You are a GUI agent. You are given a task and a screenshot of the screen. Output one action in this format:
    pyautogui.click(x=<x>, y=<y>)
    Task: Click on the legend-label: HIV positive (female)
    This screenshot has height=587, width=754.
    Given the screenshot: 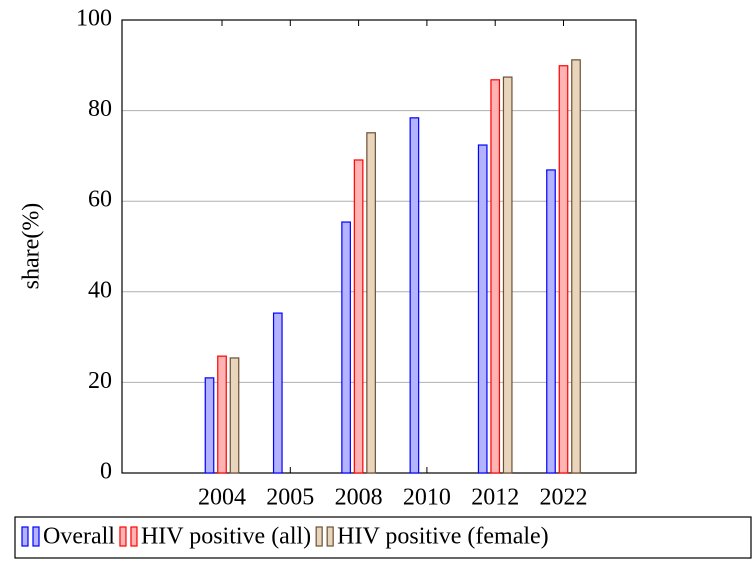 What is the action you would take?
    pyautogui.click(x=443, y=537)
    